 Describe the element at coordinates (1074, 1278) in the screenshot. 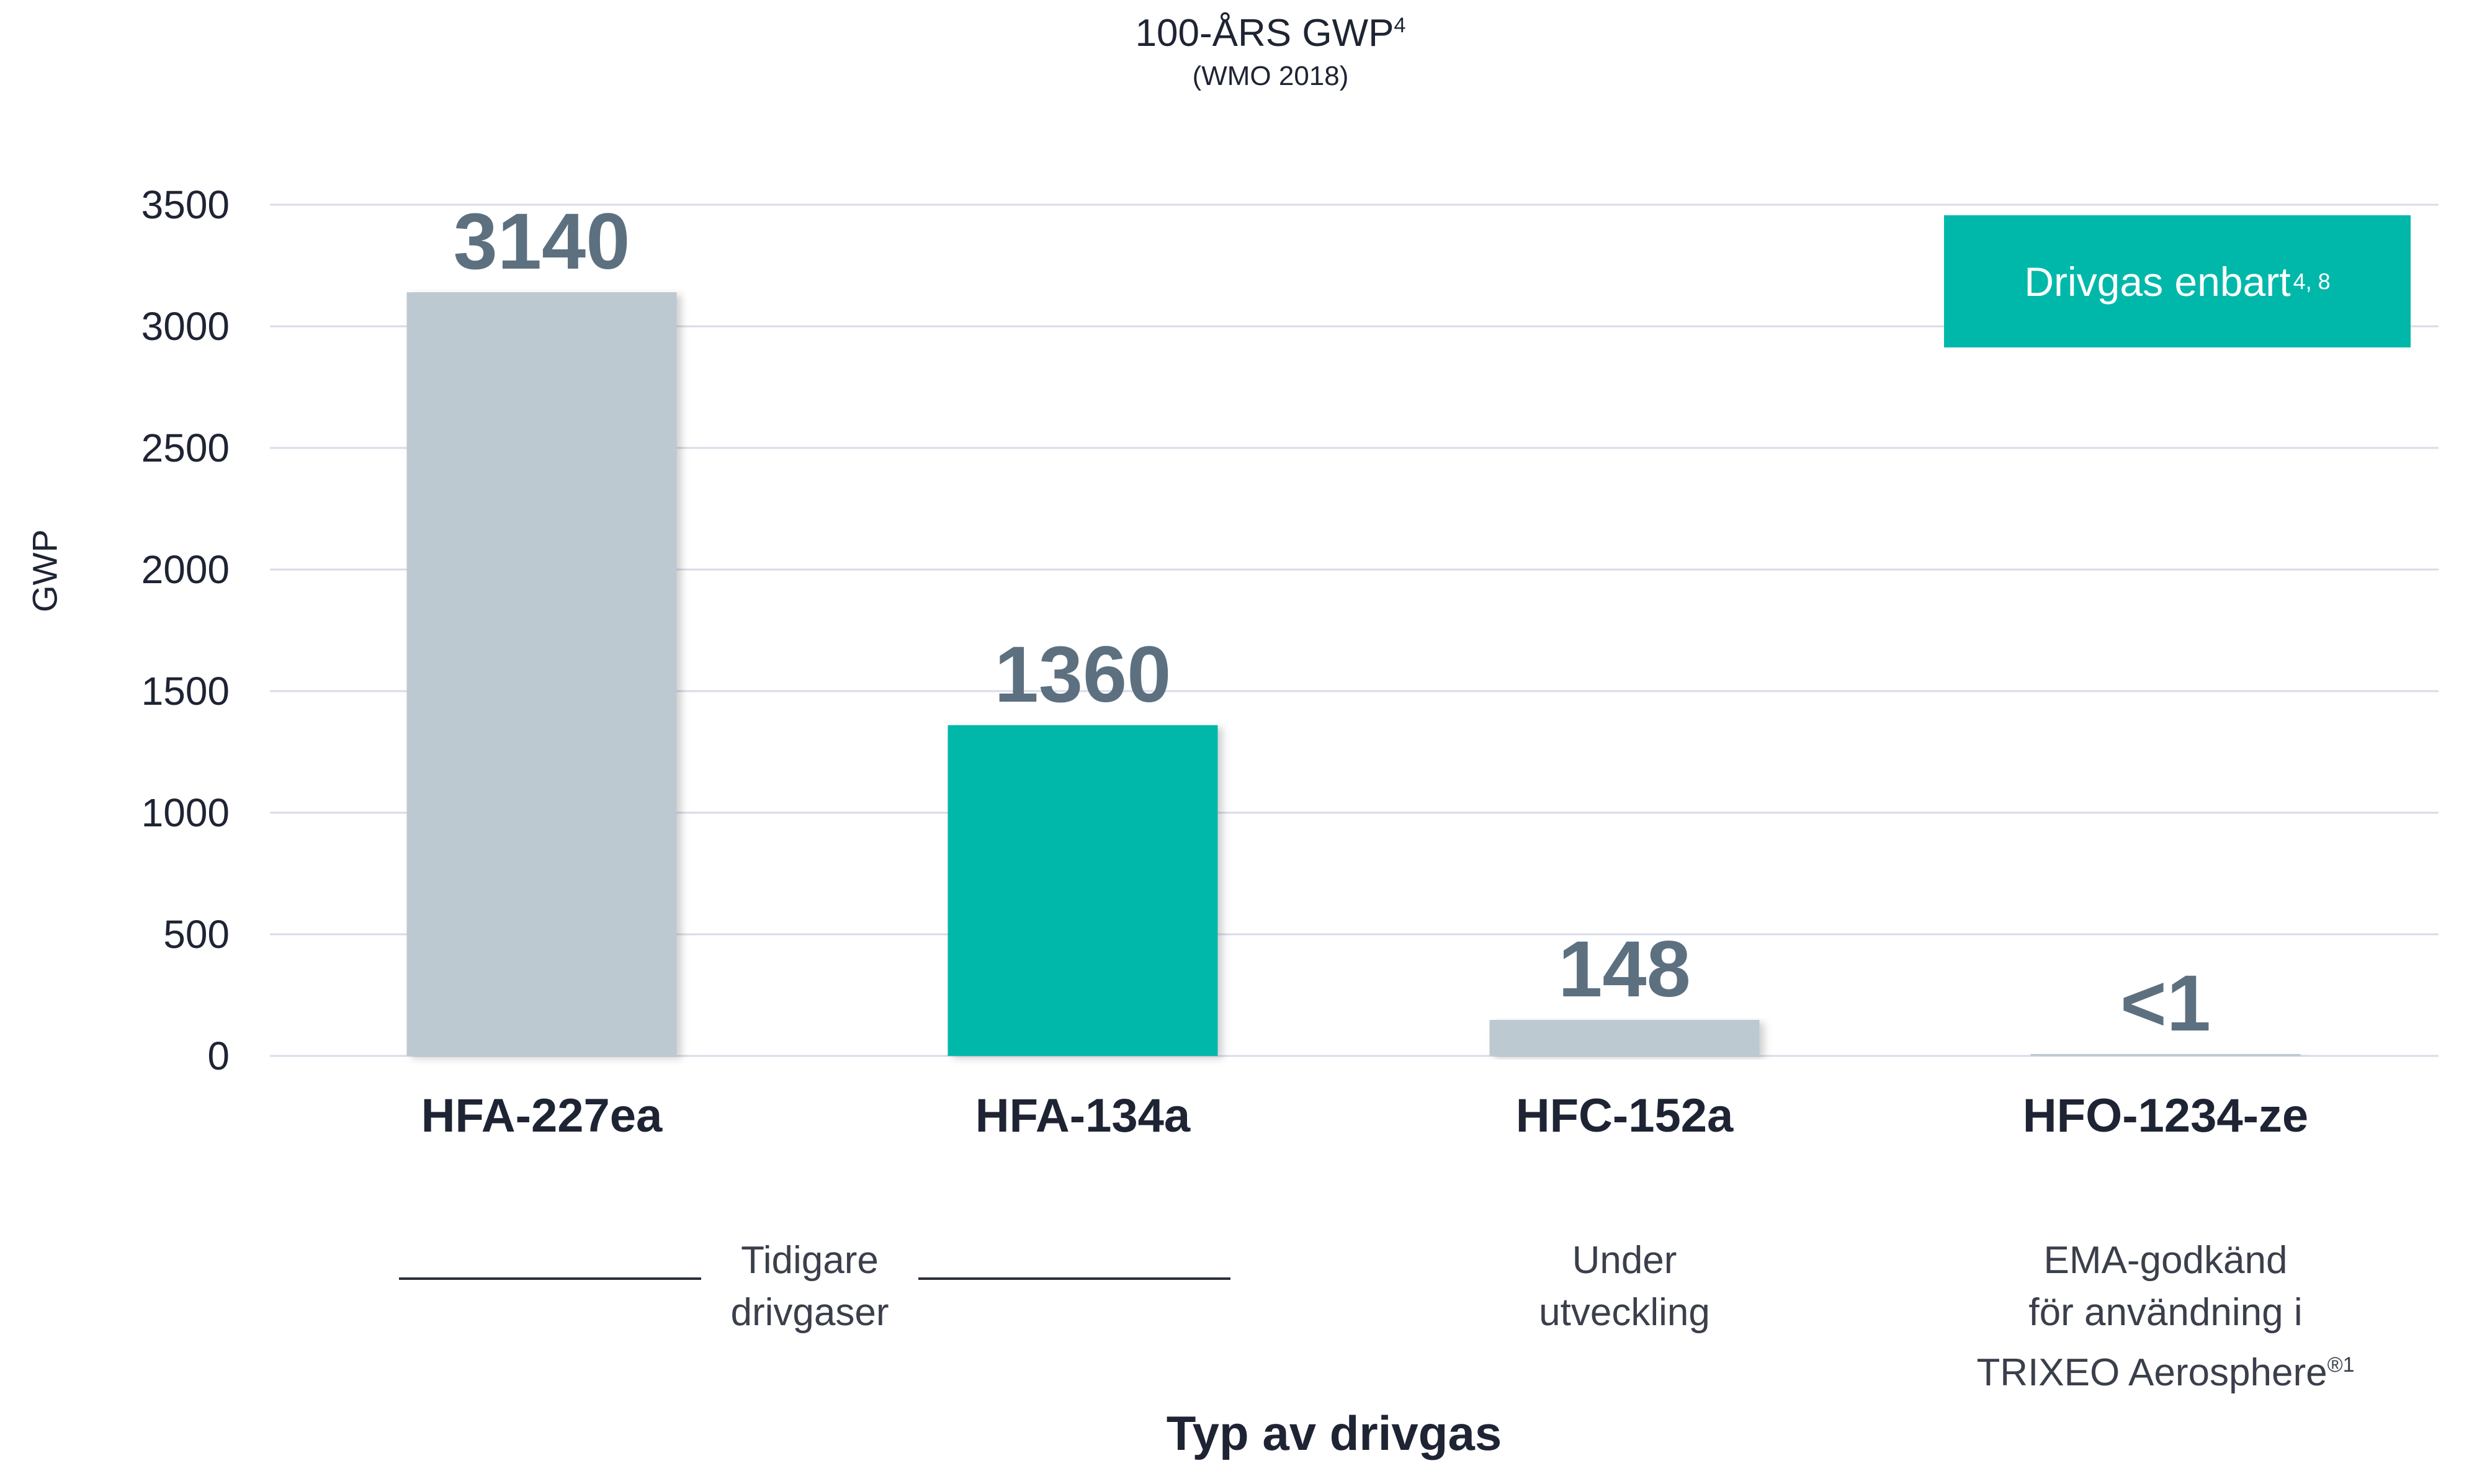

I see `group-bracket-line-right` at that location.